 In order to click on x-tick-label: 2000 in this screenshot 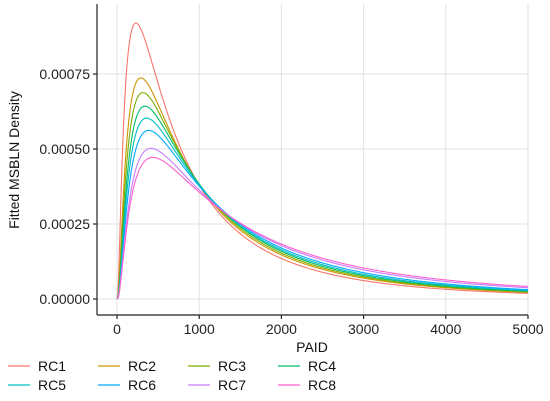, I will do `click(281, 329)`.